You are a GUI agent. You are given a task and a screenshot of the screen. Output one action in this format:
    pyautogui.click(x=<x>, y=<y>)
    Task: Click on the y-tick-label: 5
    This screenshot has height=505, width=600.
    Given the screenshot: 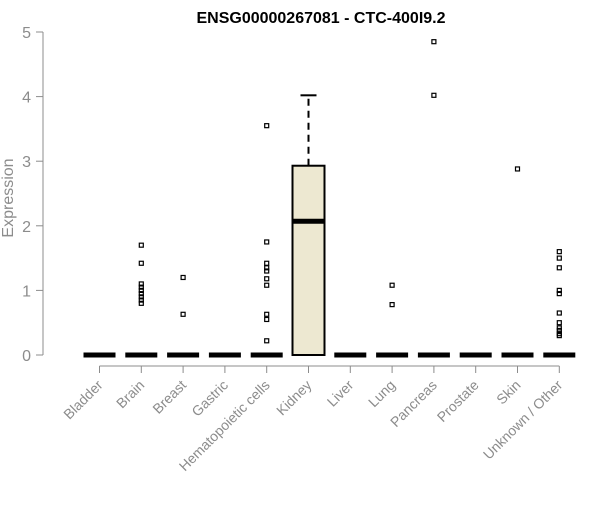 What is the action you would take?
    pyautogui.click(x=26, y=33)
    